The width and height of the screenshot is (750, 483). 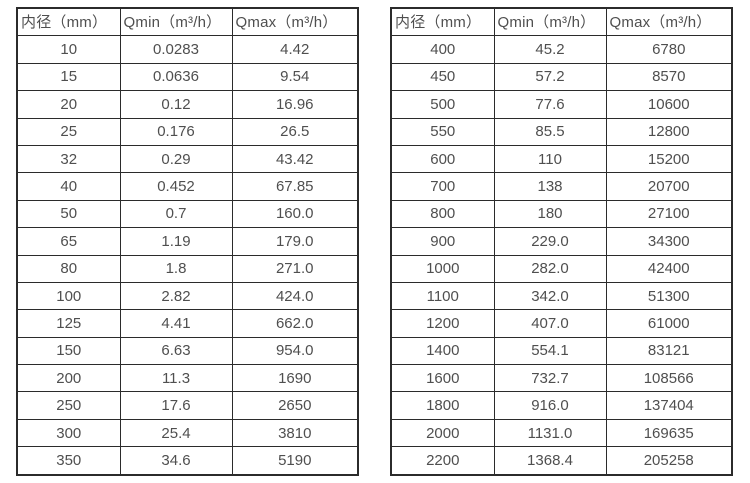 I want to click on table-cell: 0.0283, so click(x=176, y=49).